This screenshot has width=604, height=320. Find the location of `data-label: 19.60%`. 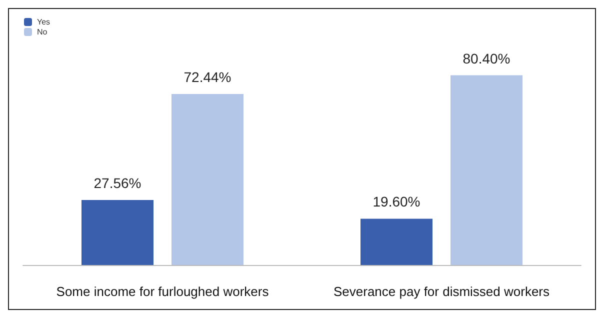

data-label: 19.60% is located at coordinates (396, 202).